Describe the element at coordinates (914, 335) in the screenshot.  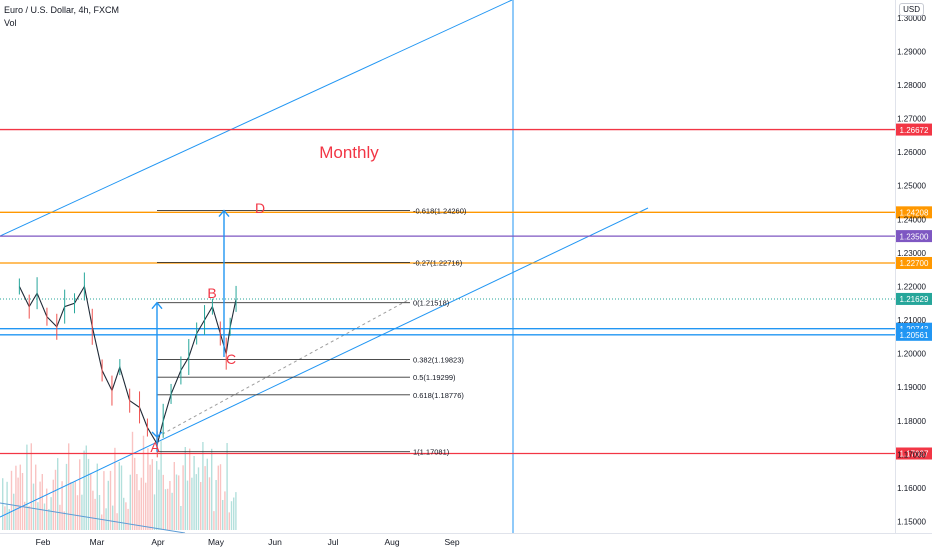
I see `price-level-badge-text: 1.20561` at that location.